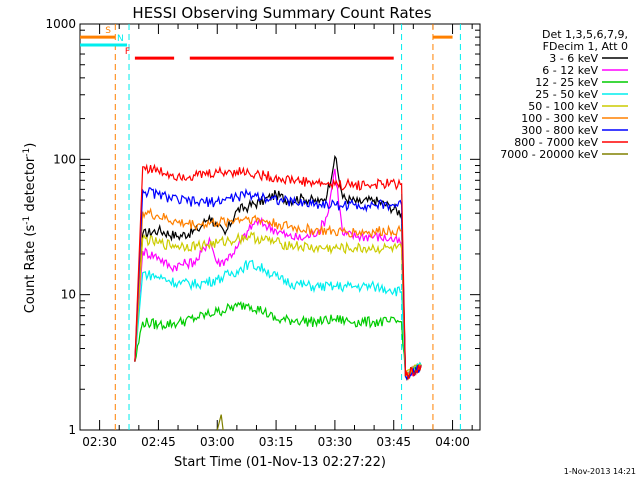 This screenshot has width=640, height=480. Describe the element at coordinates (335, 442) in the screenshot. I see `x-tick-label: 03:30` at that location.